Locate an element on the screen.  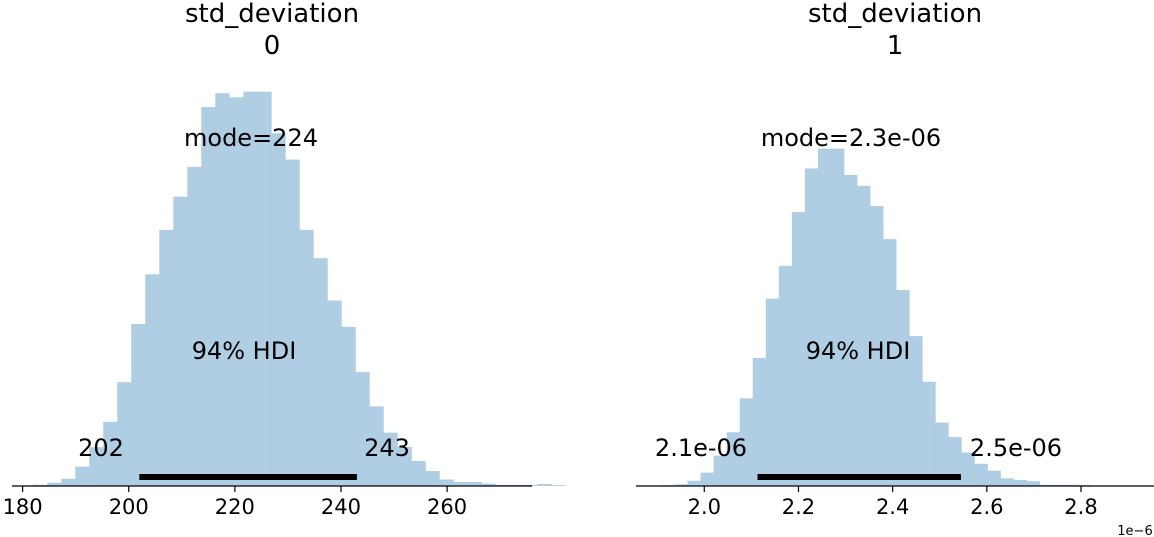
panel-1-axis-offset: 1e−6 is located at coordinates (1134, 530).